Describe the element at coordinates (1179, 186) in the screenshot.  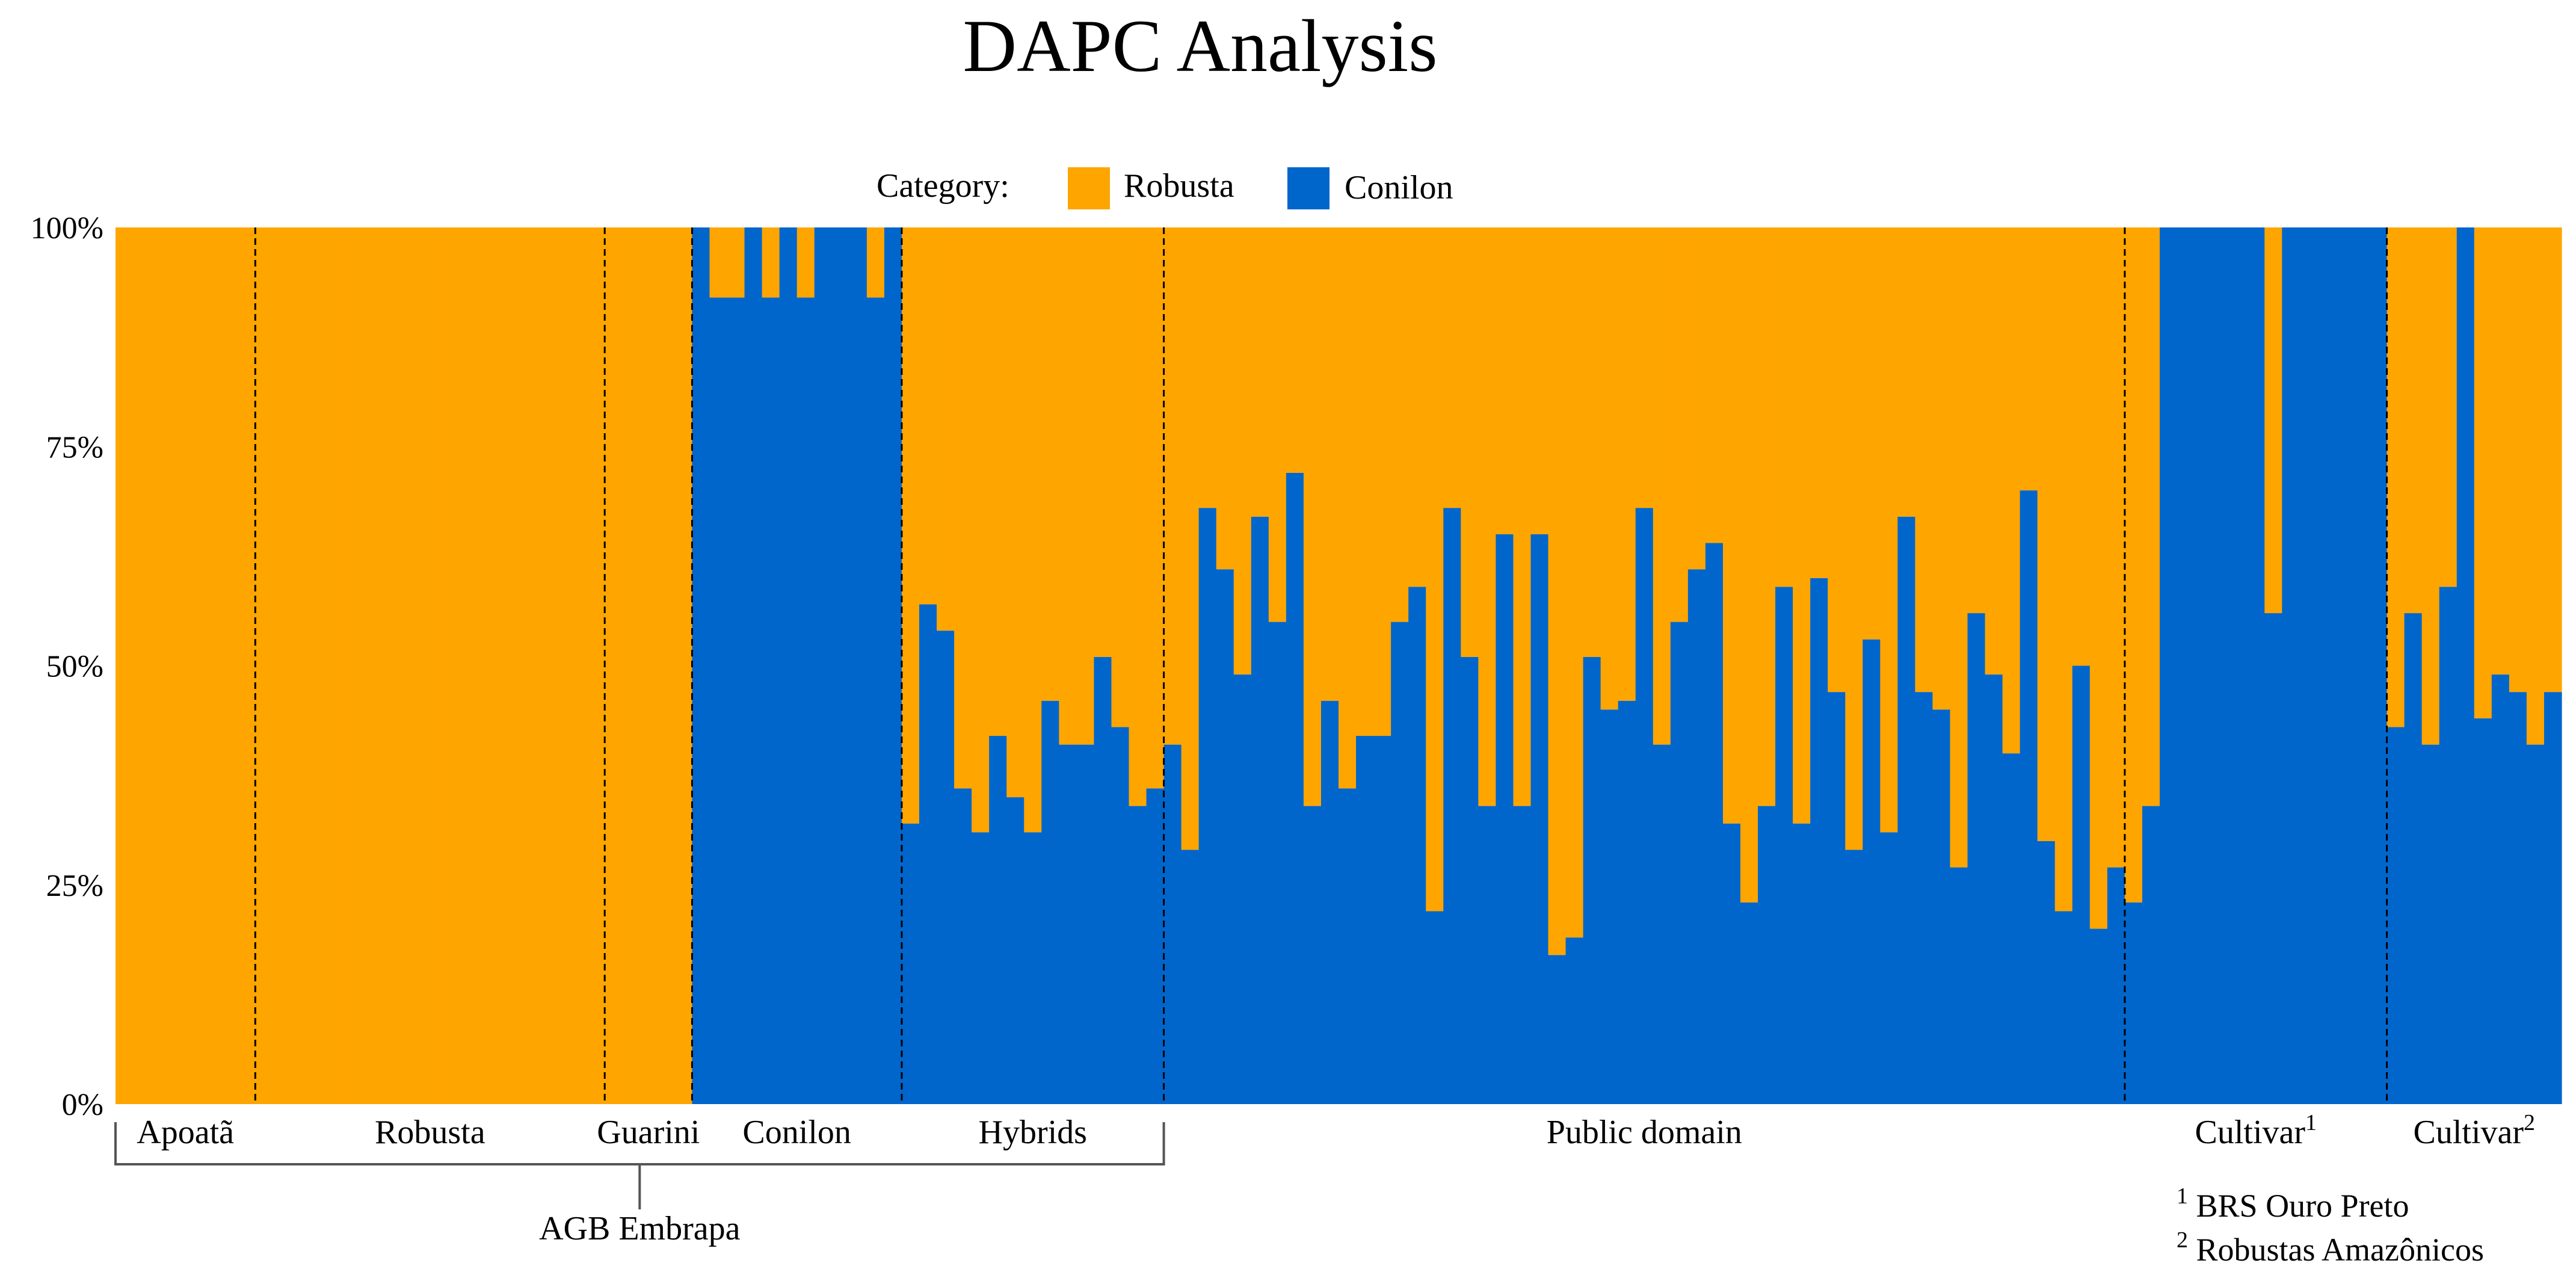
I see `legend-label-robusta: Robusta` at that location.